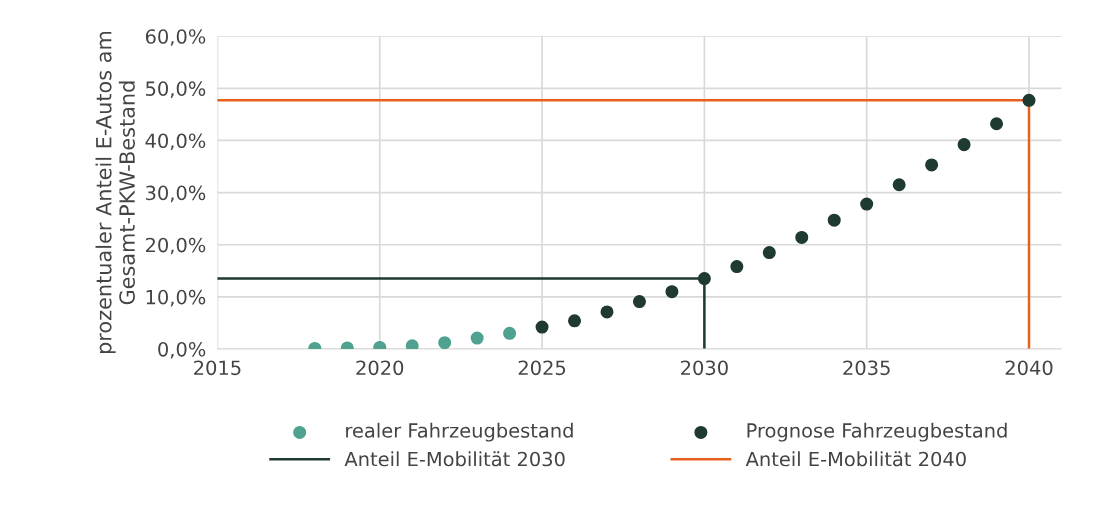 This screenshot has width=1115, height=517. I want to click on legend-label: Anteil E-Mobilität 2030, so click(454, 459).